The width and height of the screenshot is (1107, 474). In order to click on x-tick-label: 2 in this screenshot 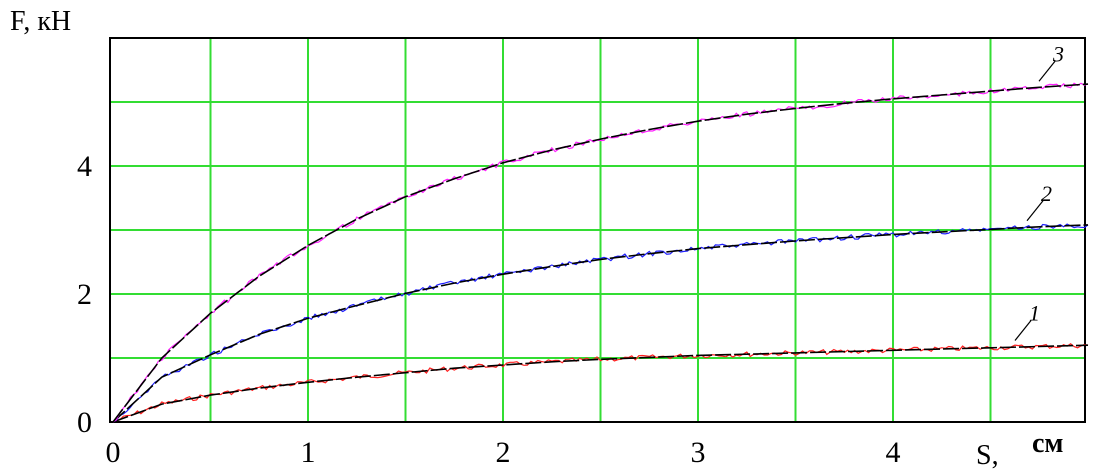, I will do `click(503, 452)`.